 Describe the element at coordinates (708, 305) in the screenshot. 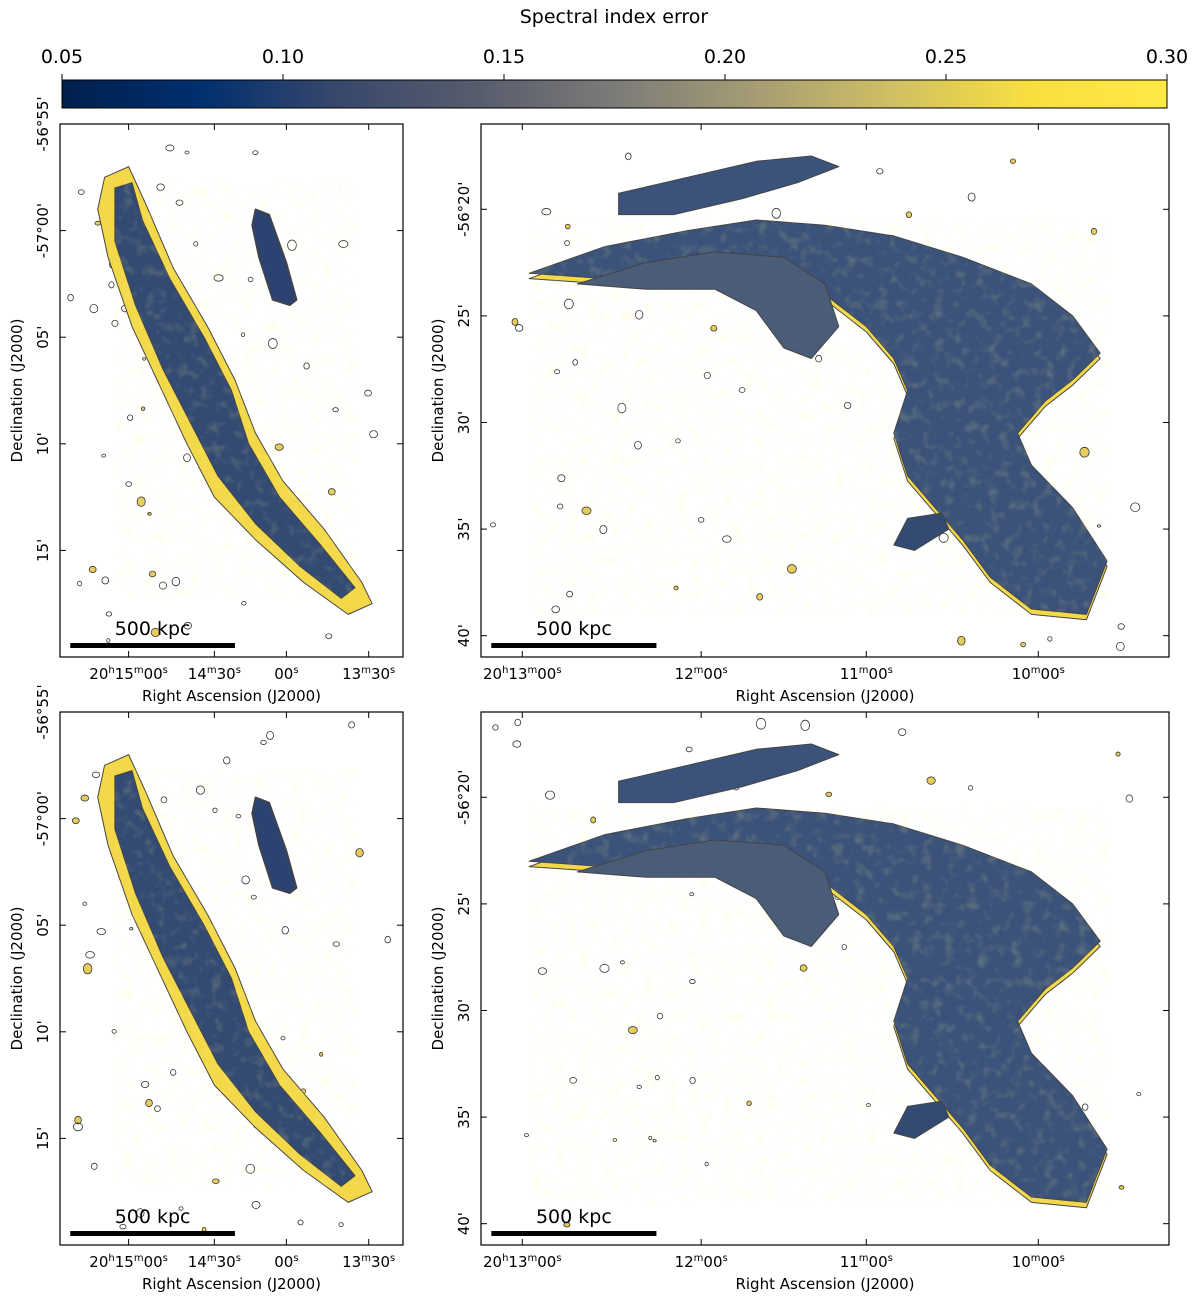

I see `relic-inner-arm` at that location.